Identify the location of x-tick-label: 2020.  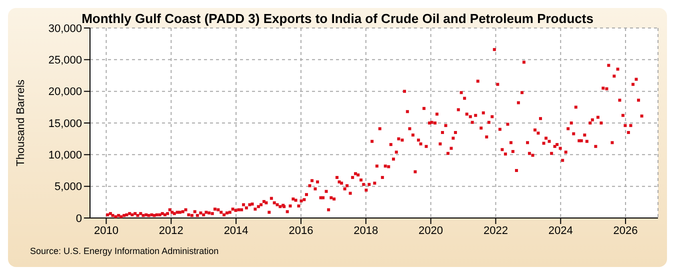
(431, 230).